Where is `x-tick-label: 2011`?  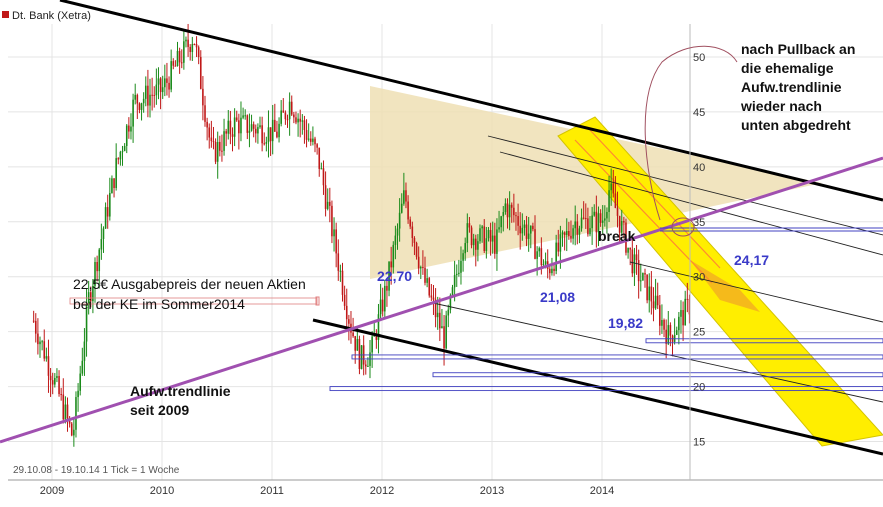
x-tick-label: 2011 is located at coordinates (272, 491).